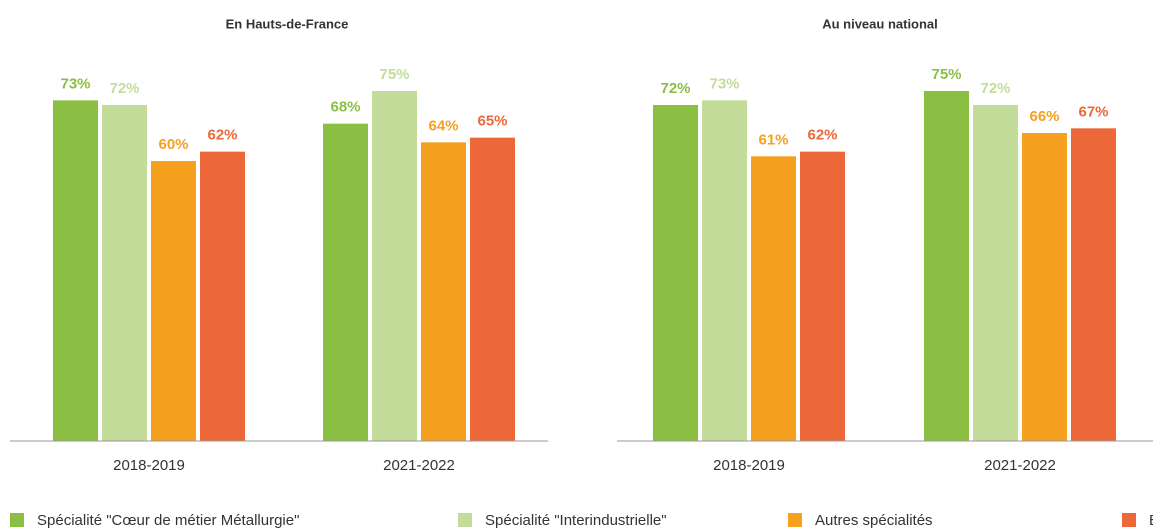 The image size is (1153, 530). What do you see at coordinates (173, 144) in the screenshot?
I see `data-label: 60%` at bounding box center [173, 144].